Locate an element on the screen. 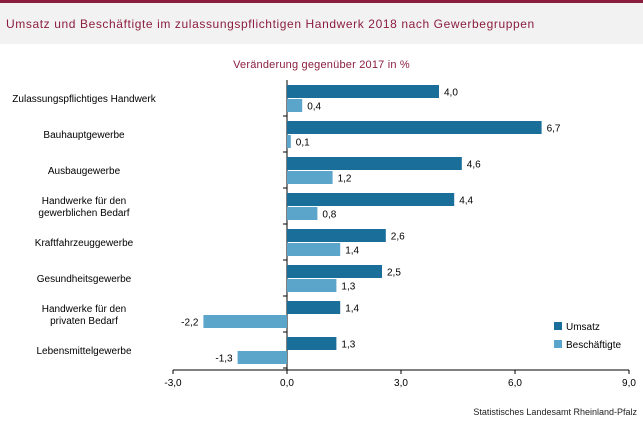 The image size is (643, 421). category-label: Gesundheitsgewerbe is located at coordinates (84, 279).